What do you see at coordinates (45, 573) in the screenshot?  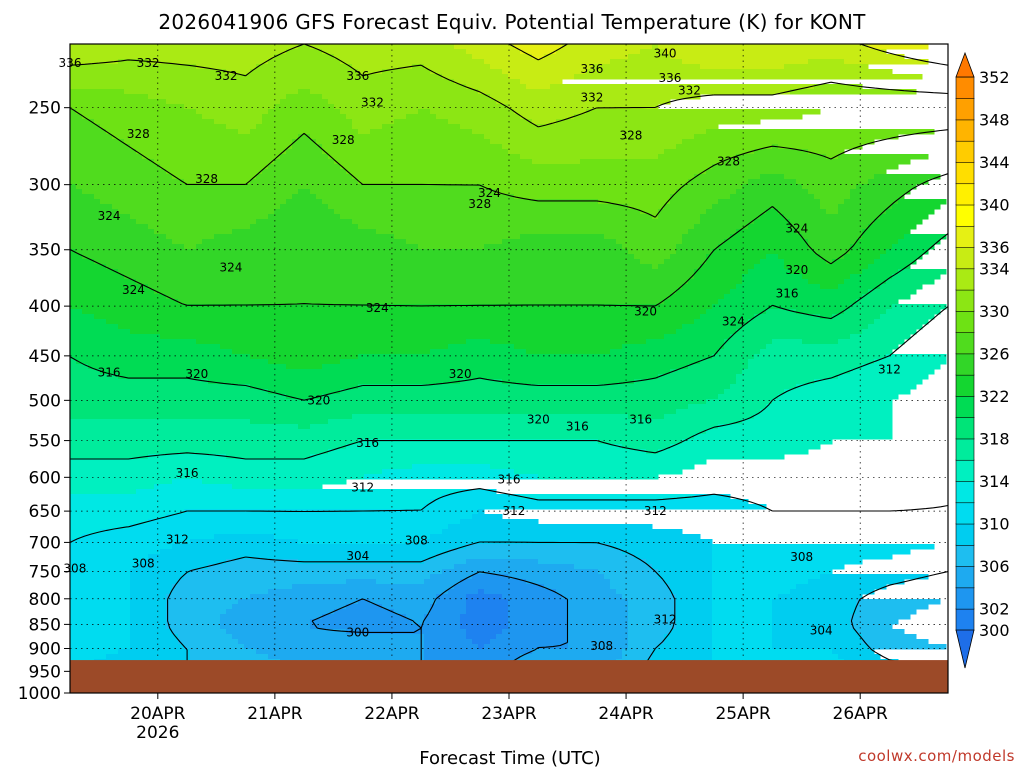 I see `y-tick-label: 750` at bounding box center [45, 573].